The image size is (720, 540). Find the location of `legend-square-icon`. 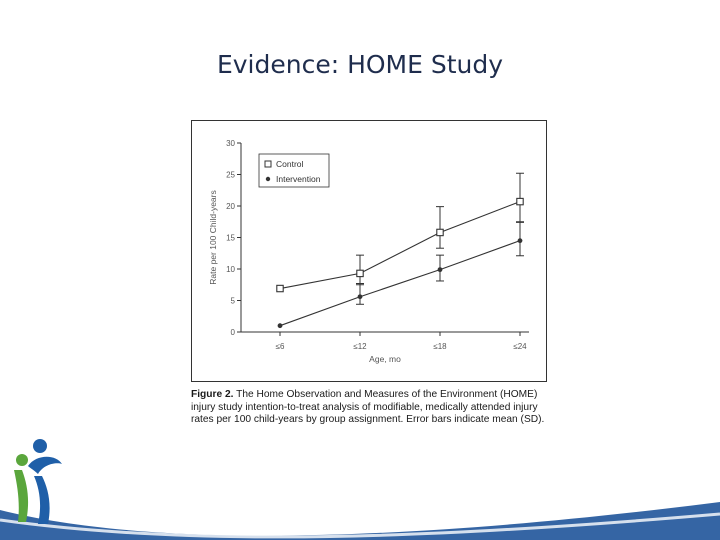

legend-square-icon is located at coordinates (268, 164).